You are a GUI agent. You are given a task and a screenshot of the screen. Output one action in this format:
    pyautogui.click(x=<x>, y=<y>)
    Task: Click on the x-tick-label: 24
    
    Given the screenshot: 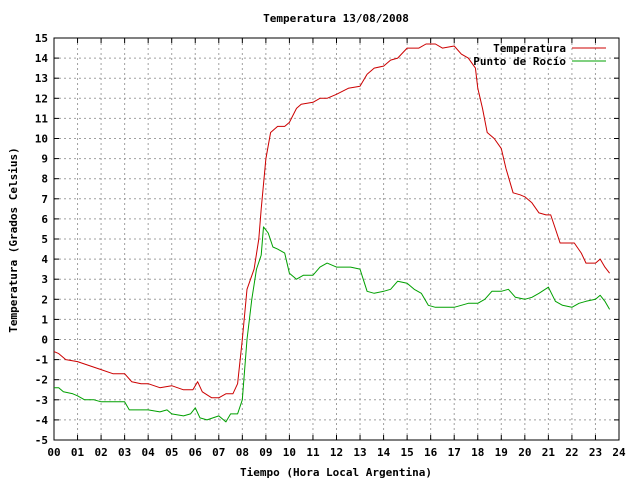 What is the action you would take?
    pyautogui.click(x=619, y=452)
    